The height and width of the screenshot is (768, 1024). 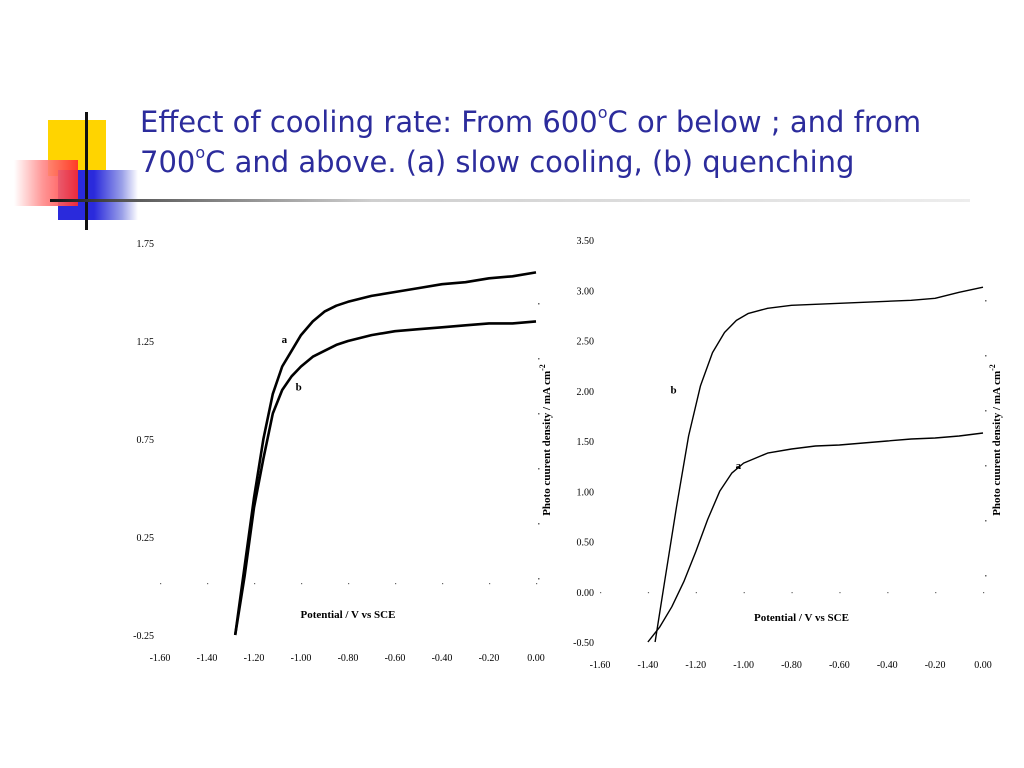 What do you see at coordinates (586, 241) in the screenshot?
I see `y-tick-label: 3.50` at bounding box center [586, 241].